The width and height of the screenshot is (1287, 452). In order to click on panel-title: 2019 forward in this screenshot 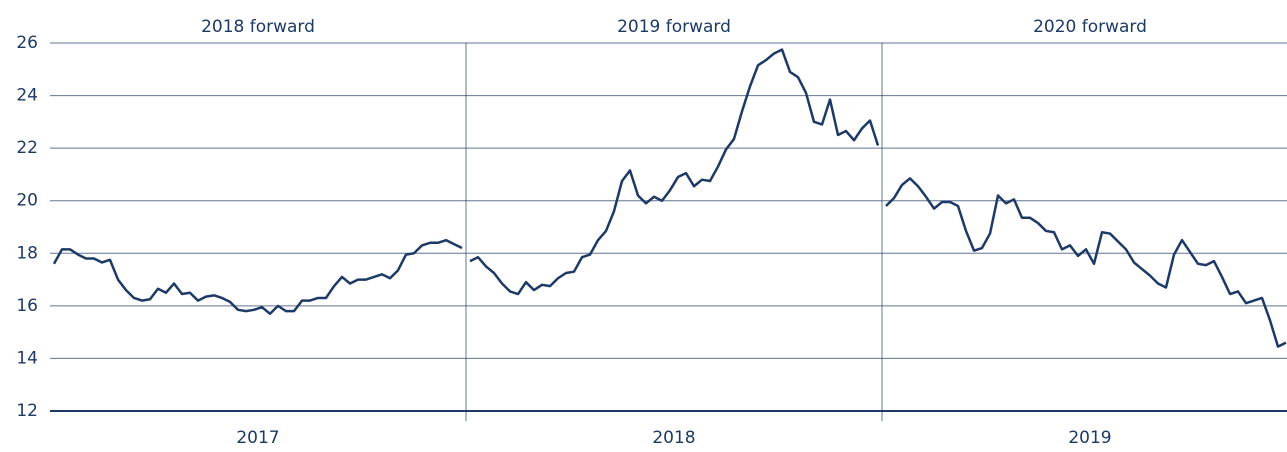, I will do `click(674, 27)`.